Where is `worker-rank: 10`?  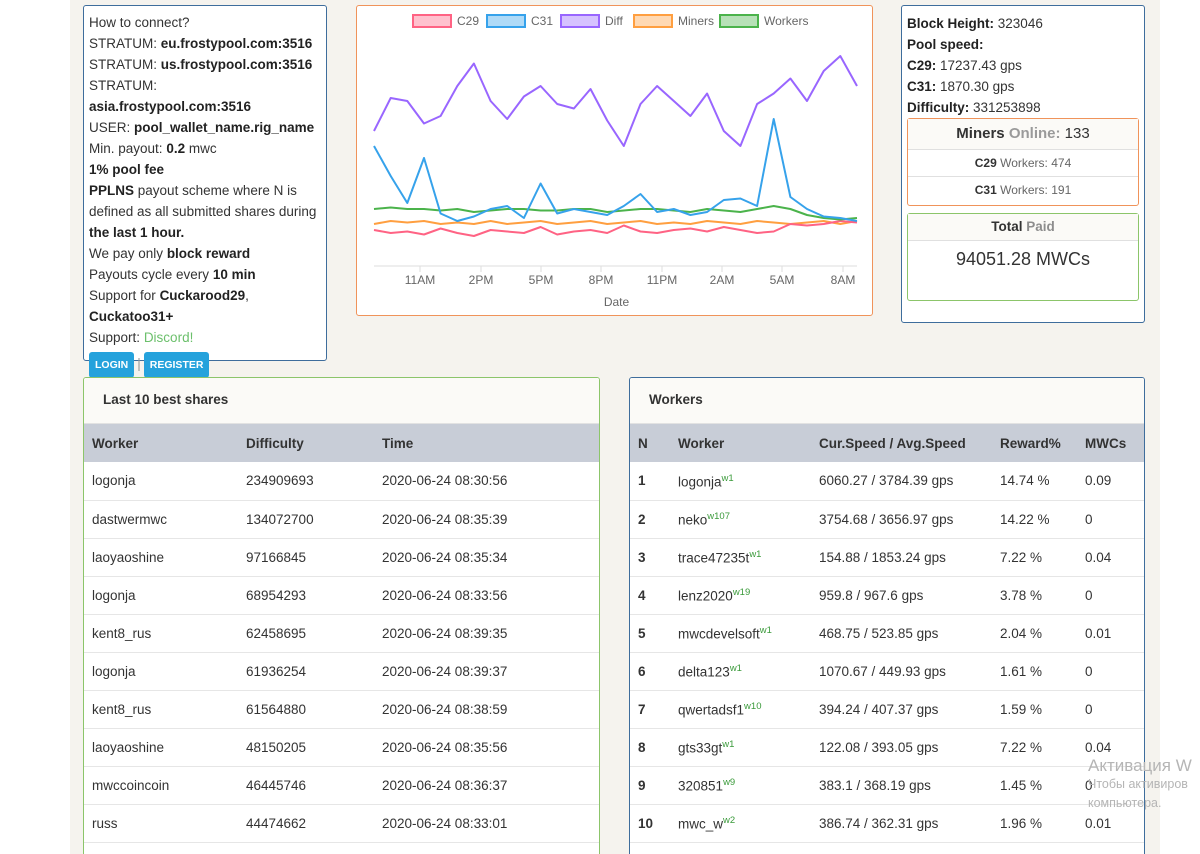
worker-rank: 10 is located at coordinates (650, 823).